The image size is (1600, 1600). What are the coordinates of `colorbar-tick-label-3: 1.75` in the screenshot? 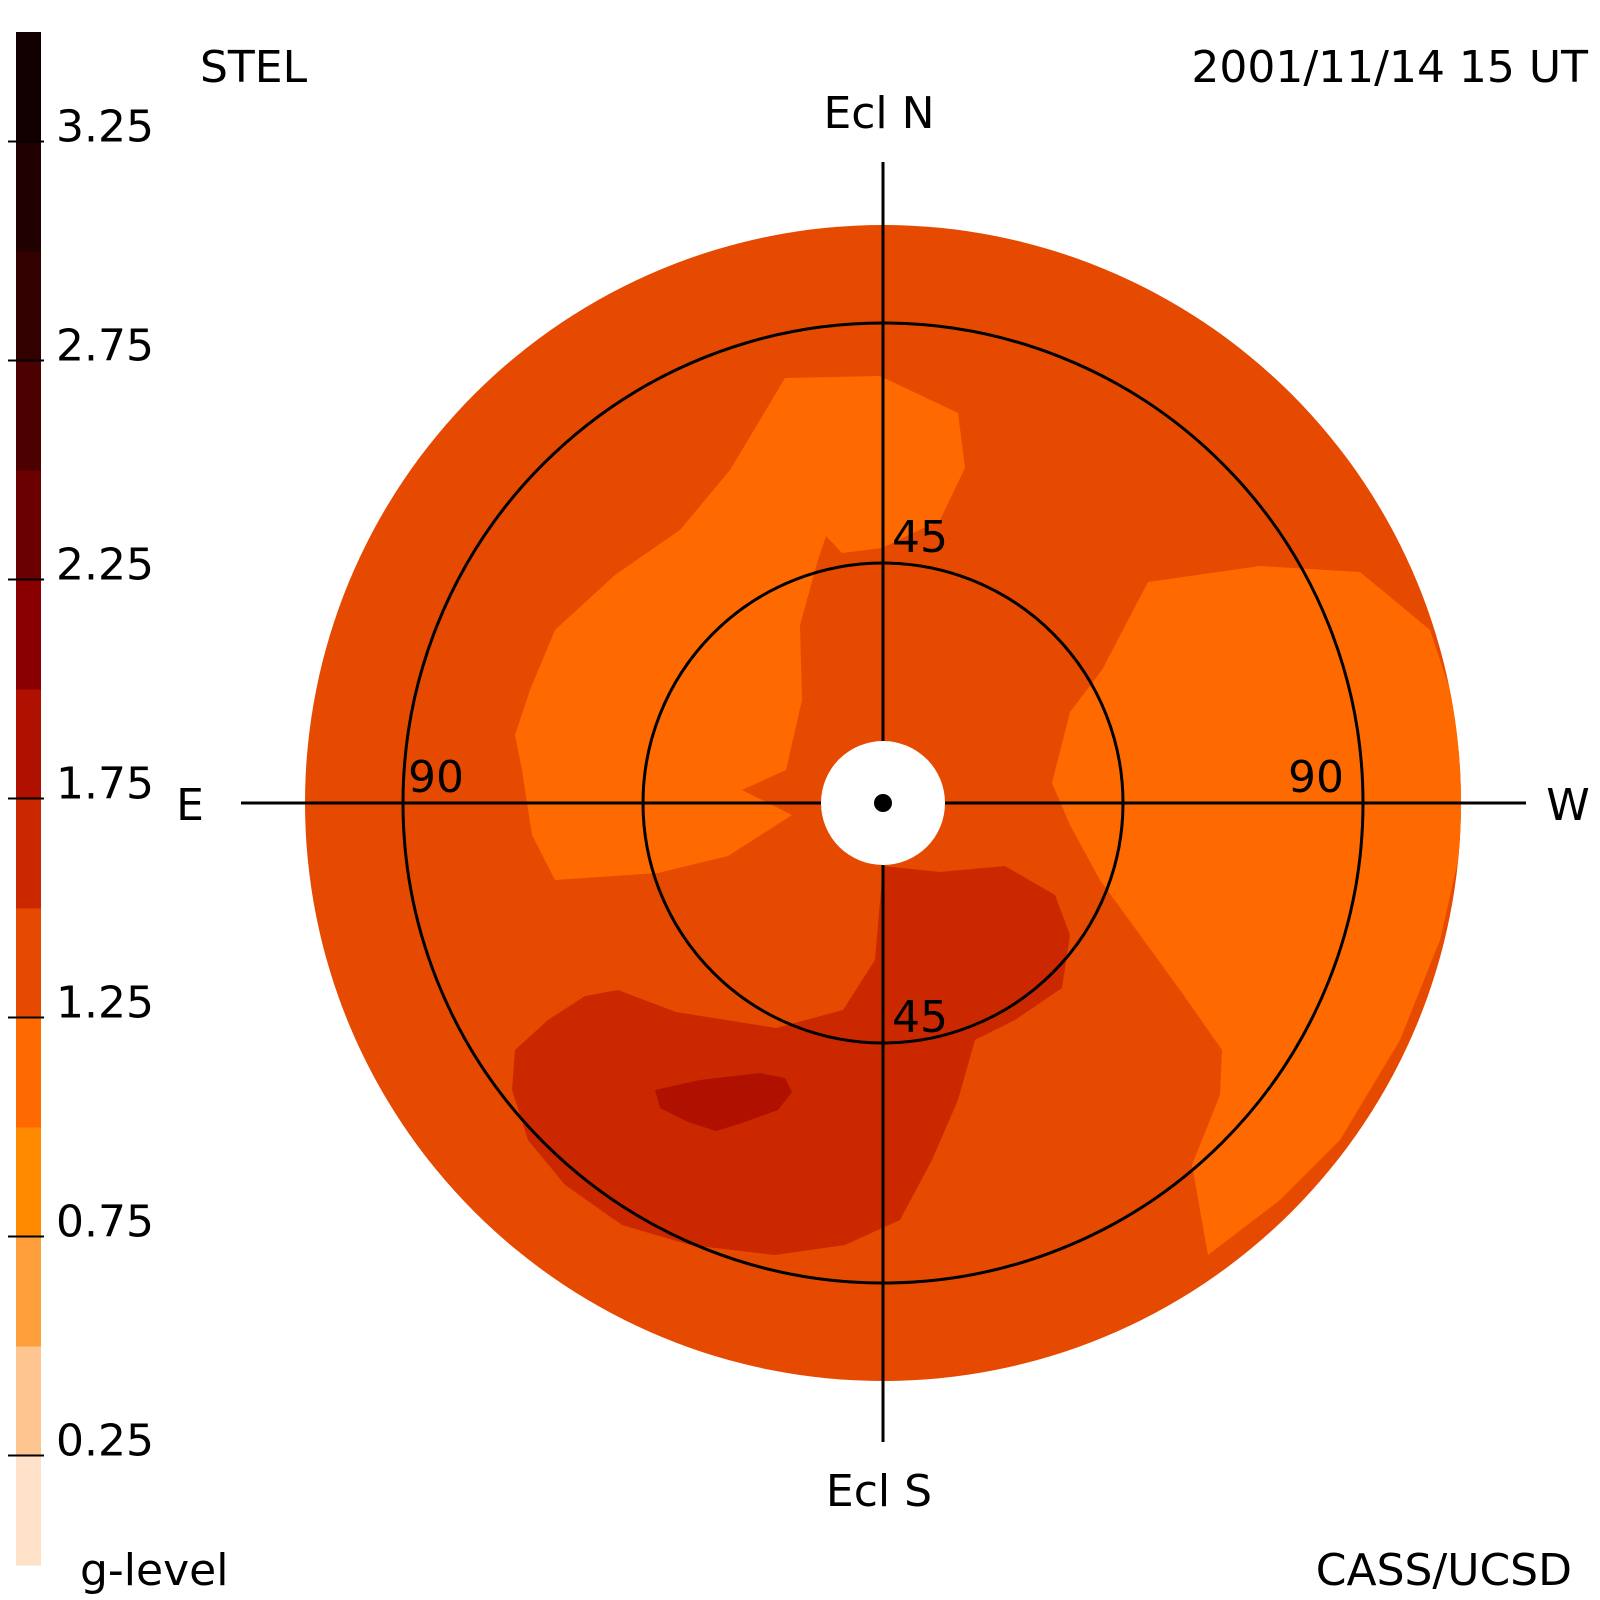 It's located at (105, 784).